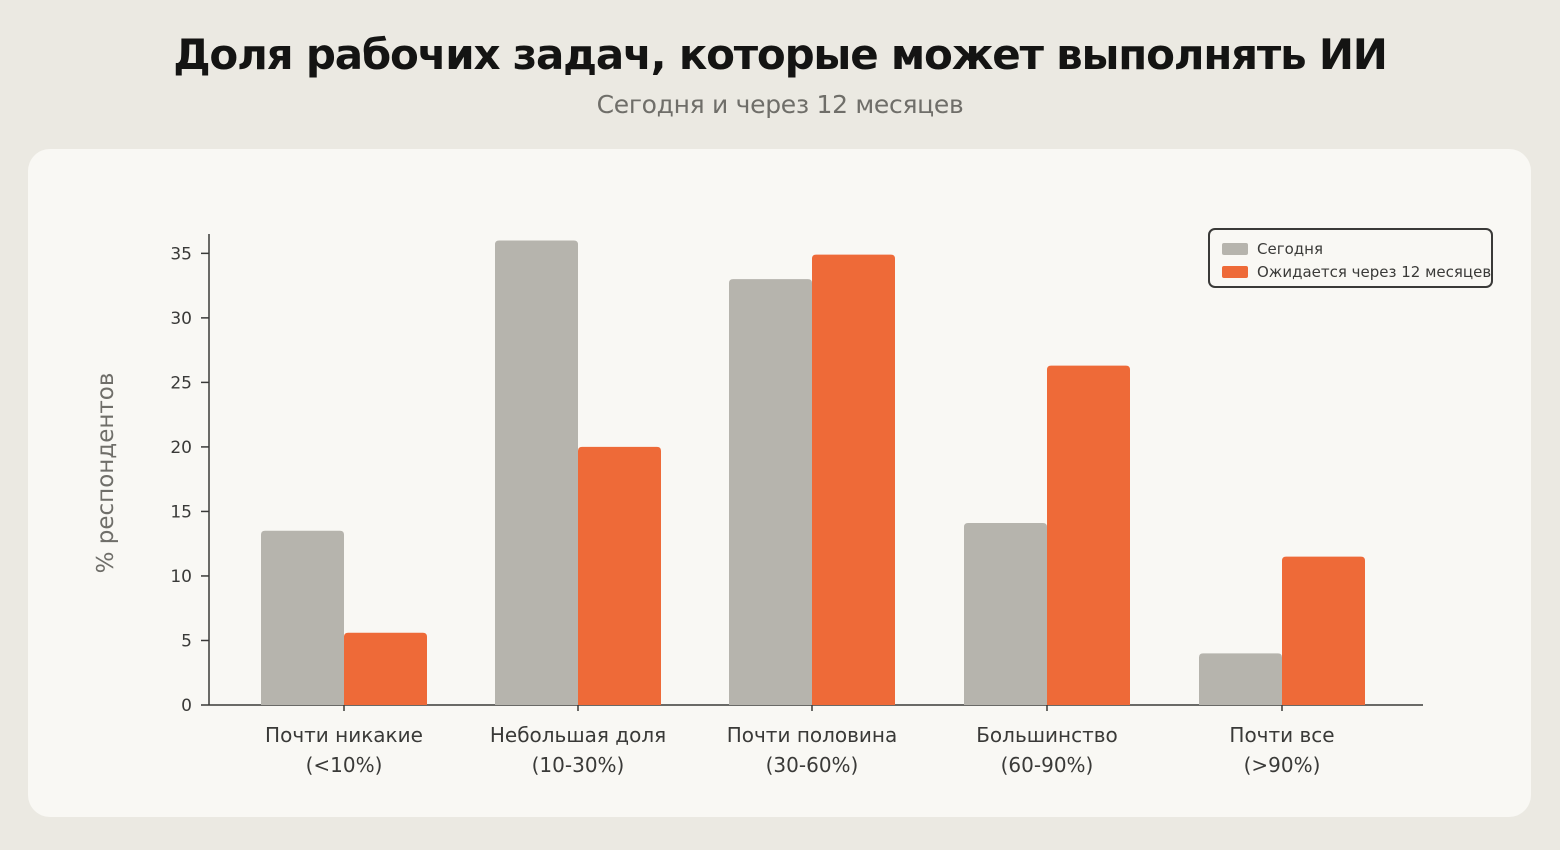  What do you see at coordinates (1282, 765) in the screenshot?
I see `x-tick-label: (>90%)` at bounding box center [1282, 765].